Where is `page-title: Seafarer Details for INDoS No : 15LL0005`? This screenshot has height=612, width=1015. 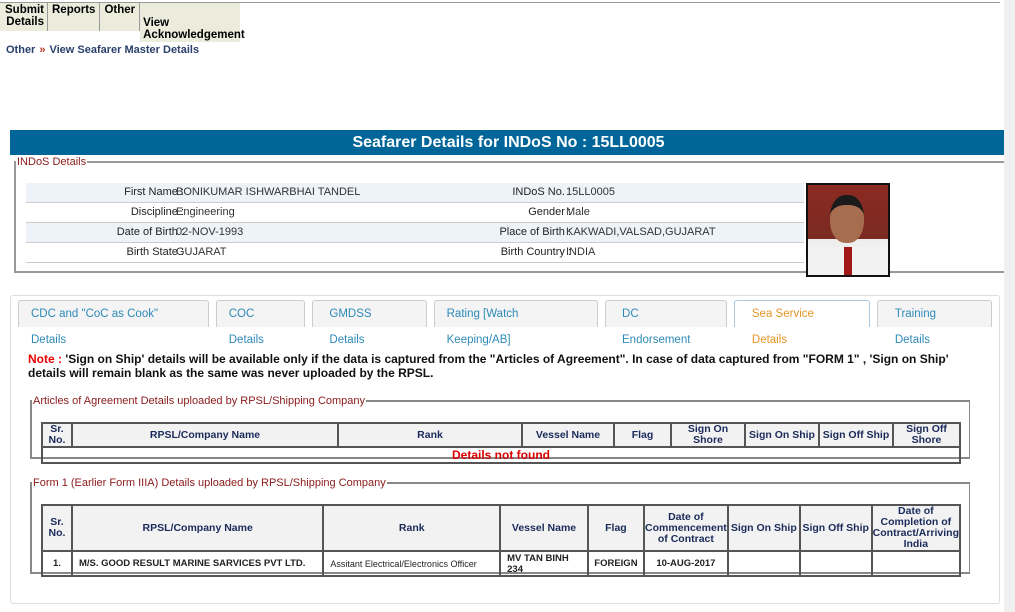 page-title: Seafarer Details for INDoS No : 15LL0005 is located at coordinates (508, 142).